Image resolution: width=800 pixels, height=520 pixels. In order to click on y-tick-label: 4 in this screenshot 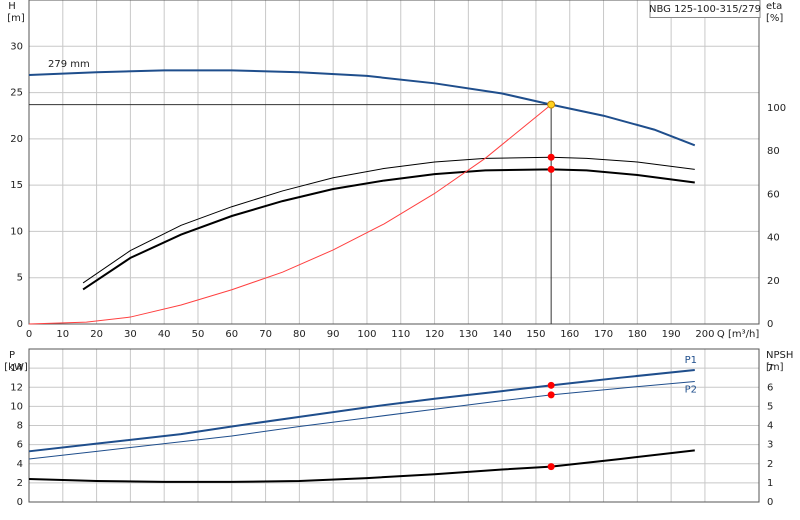, I will do `click(20, 464)`.